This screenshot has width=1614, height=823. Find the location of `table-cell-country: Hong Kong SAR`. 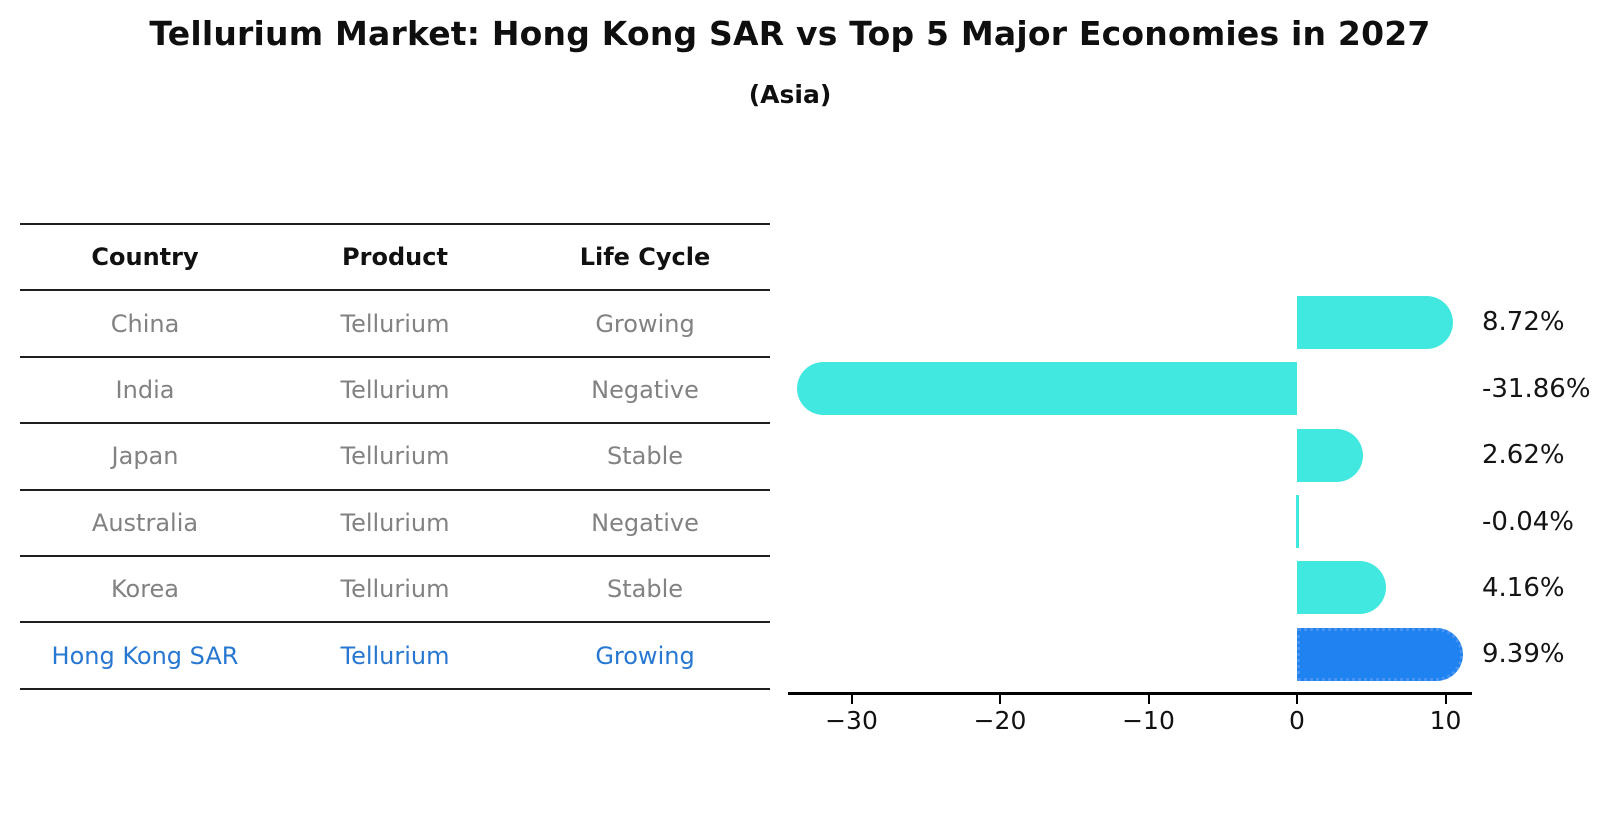

table-cell-country: Hong Kong SAR is located at coordinates (145, 655).